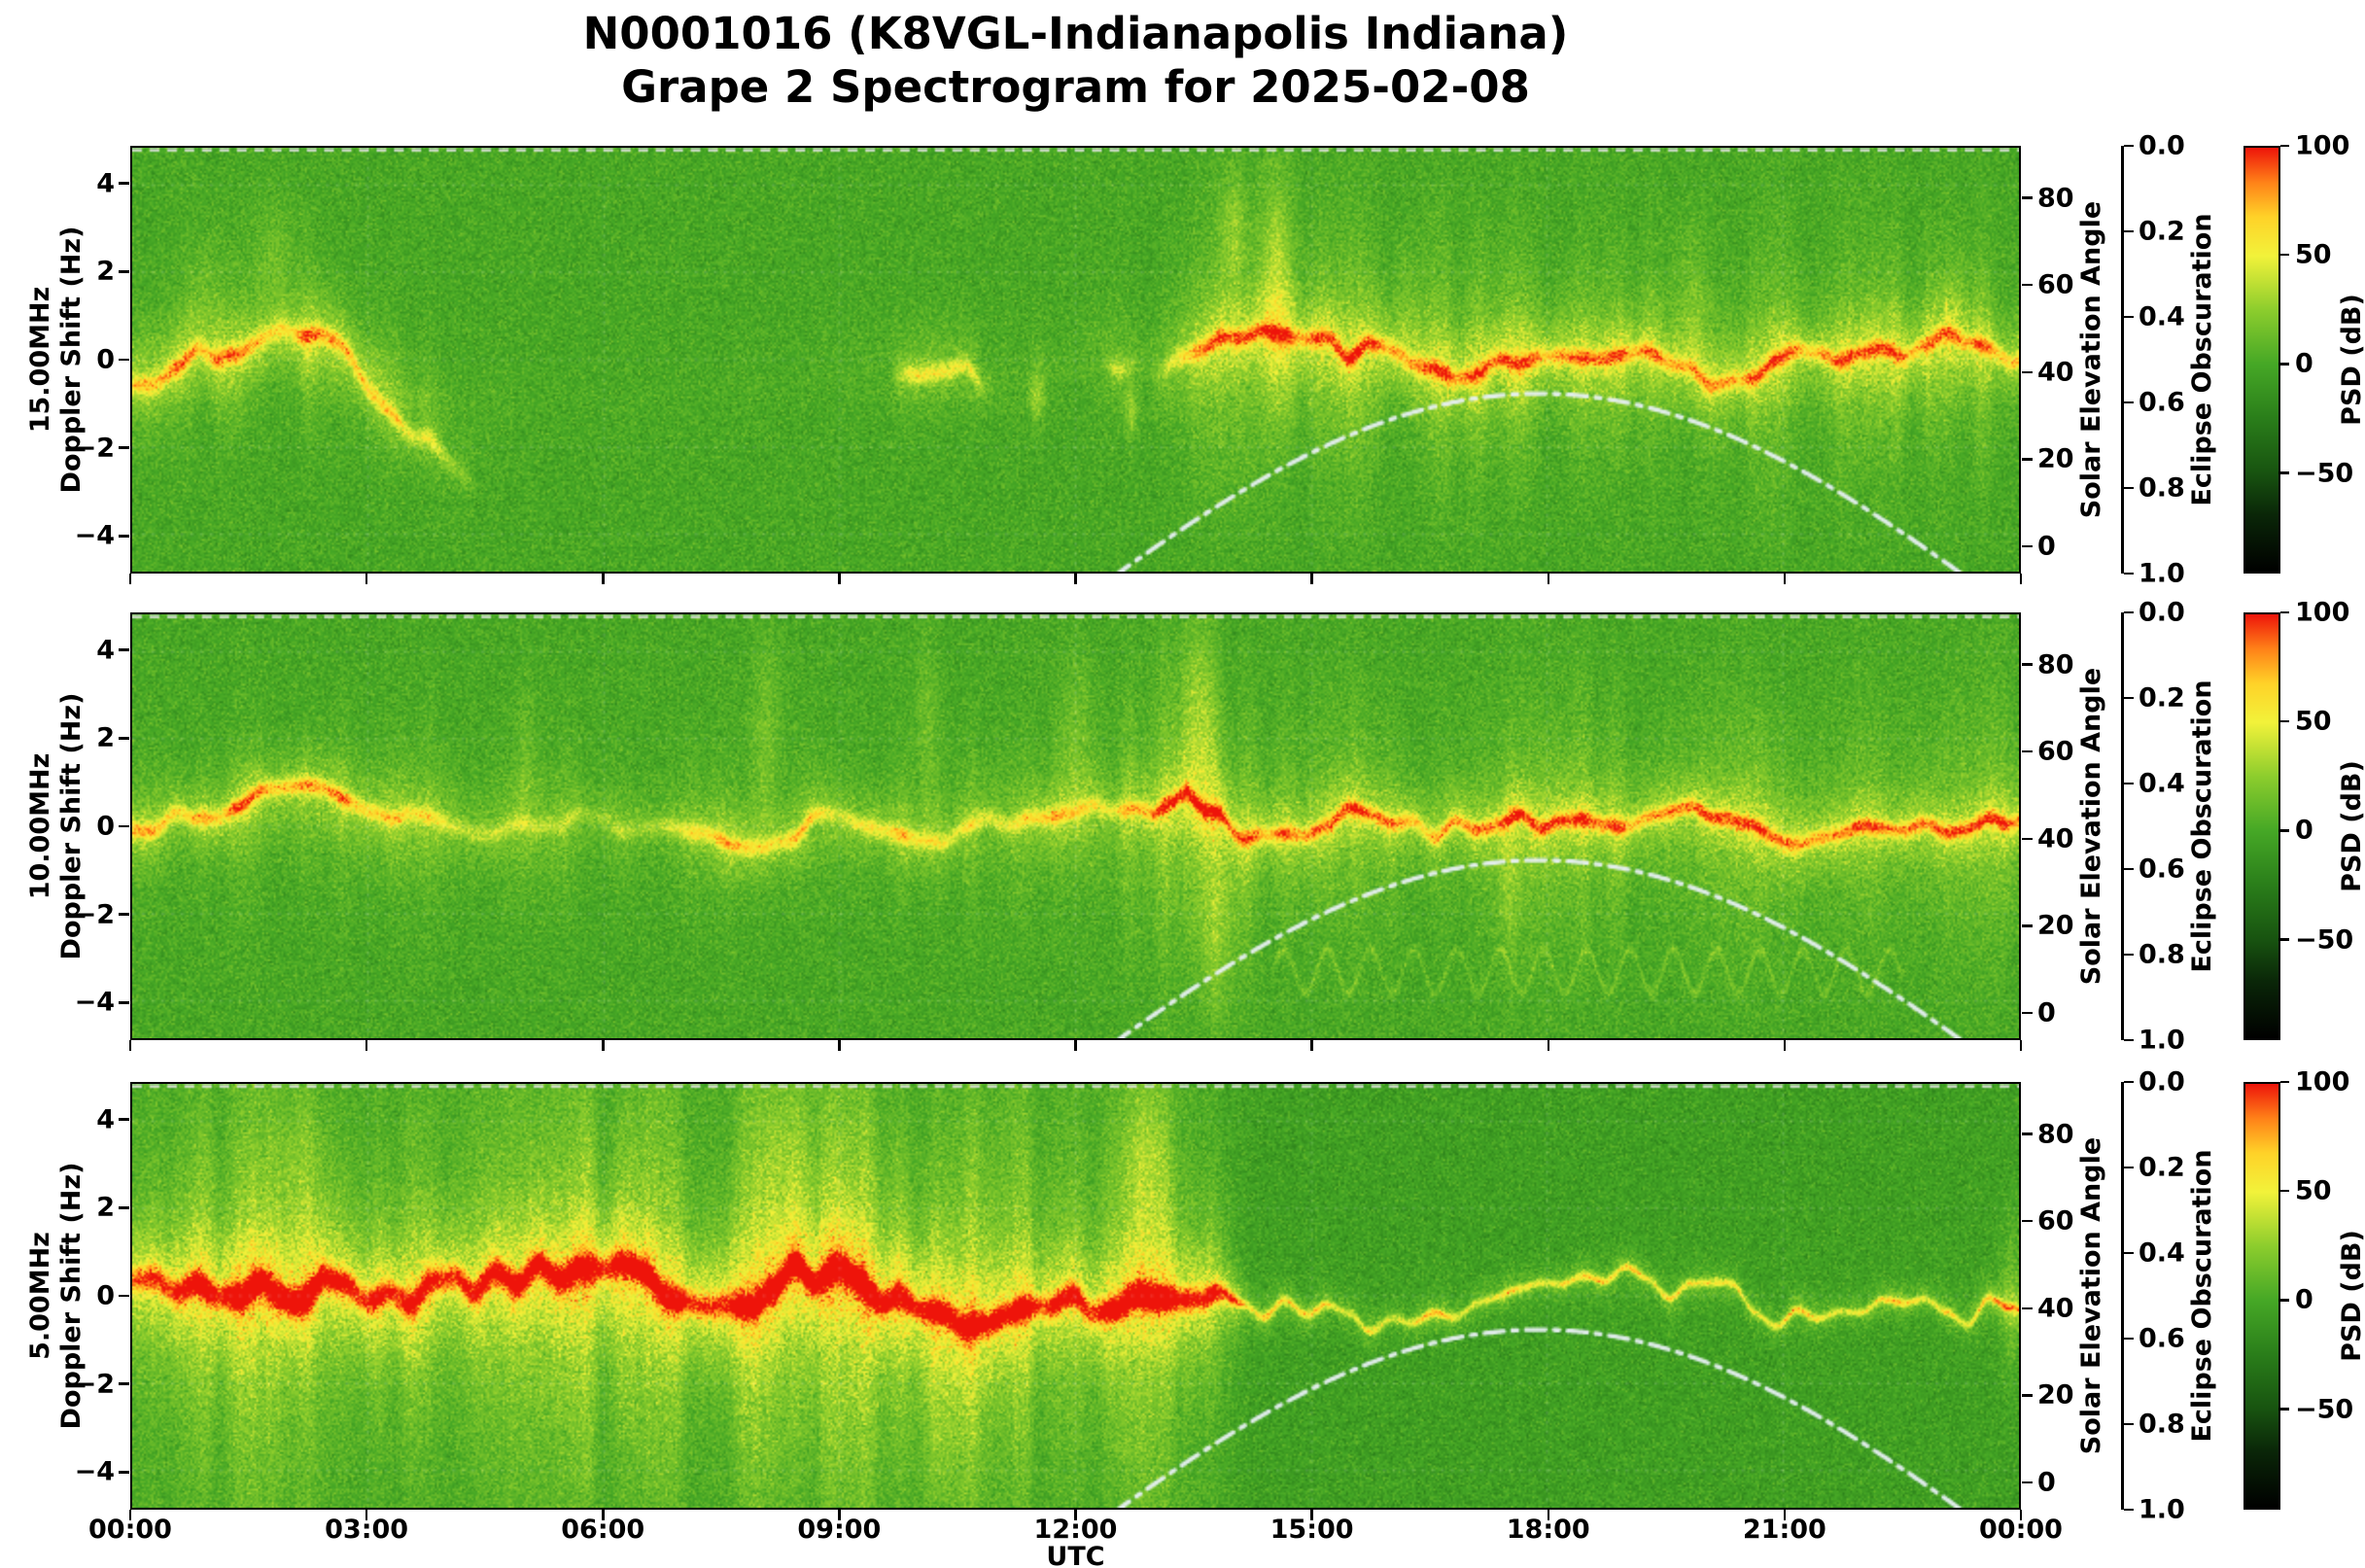 The width and height of the screenshot is (2365, 1568). What do you see at coordinates (2122, 360) in the screenshot?
I see `eclipse-axis-spine` at bounding box center [2122, 360].